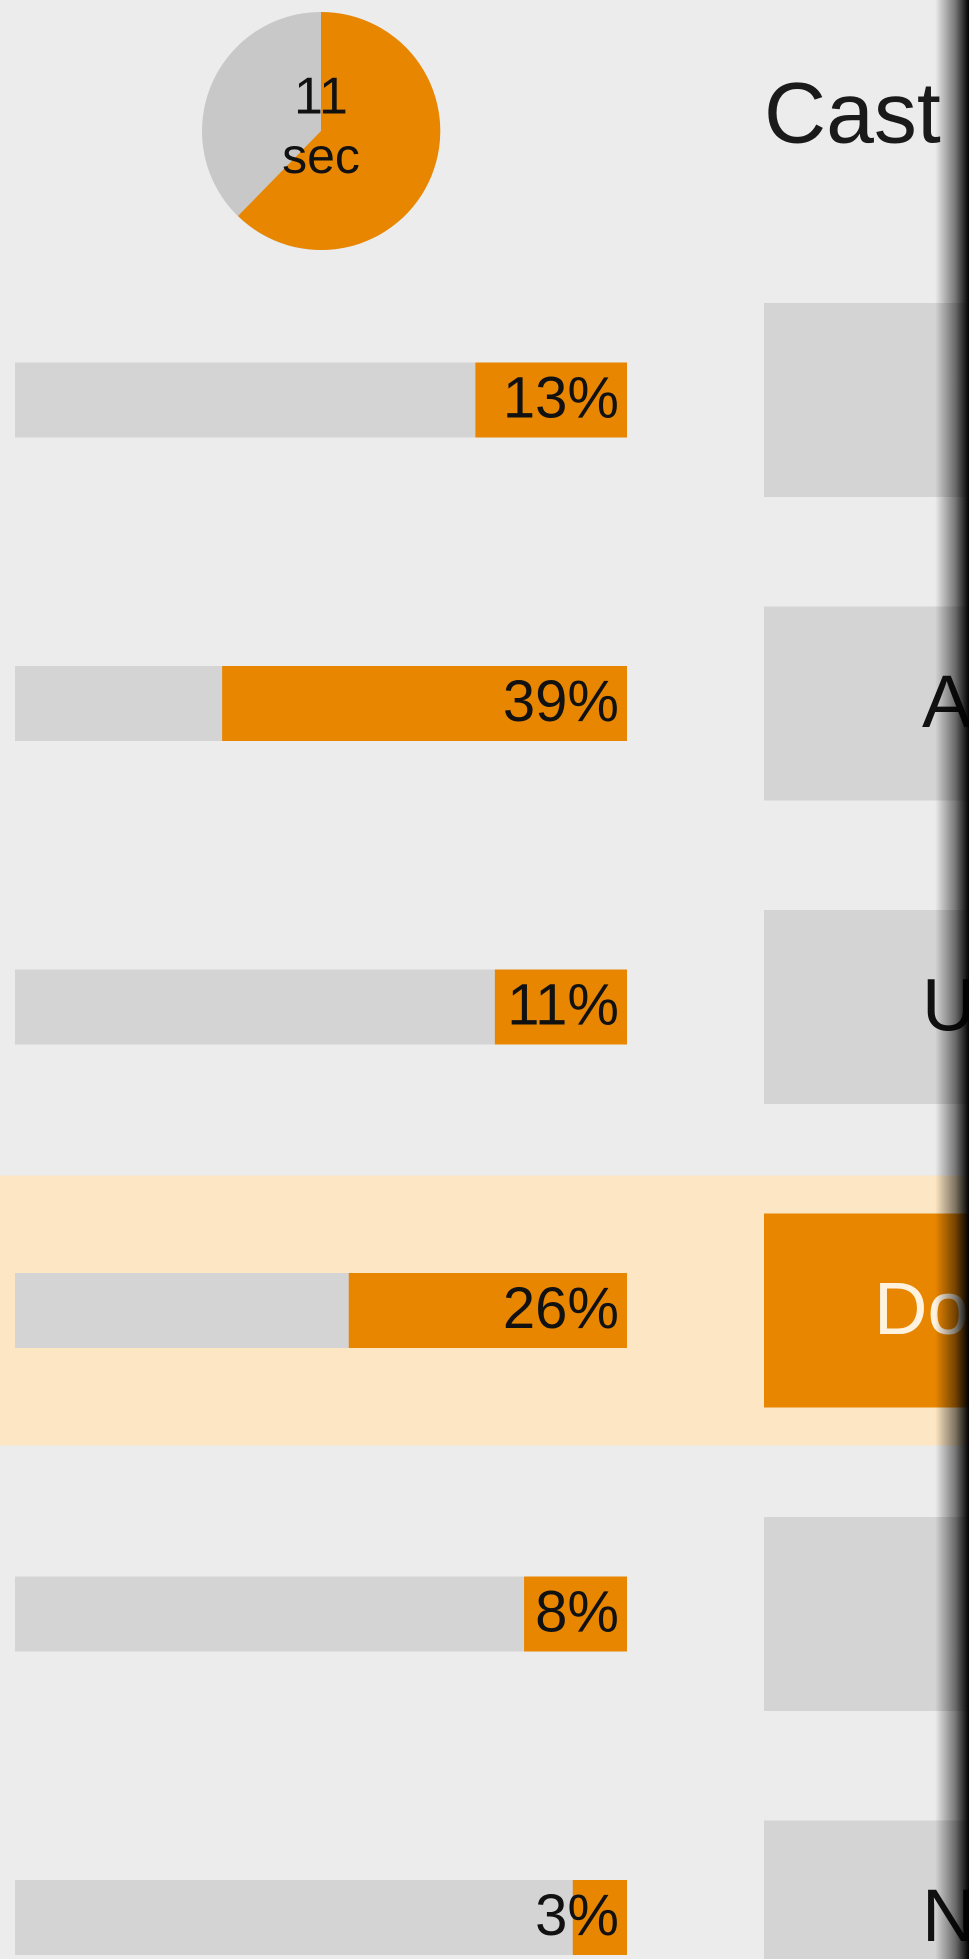 The height and width of the screenshot is (1959, 969). Describe the element at coordinates (852, 114) in the screenshot. I see `question-text: Cast` at that location.